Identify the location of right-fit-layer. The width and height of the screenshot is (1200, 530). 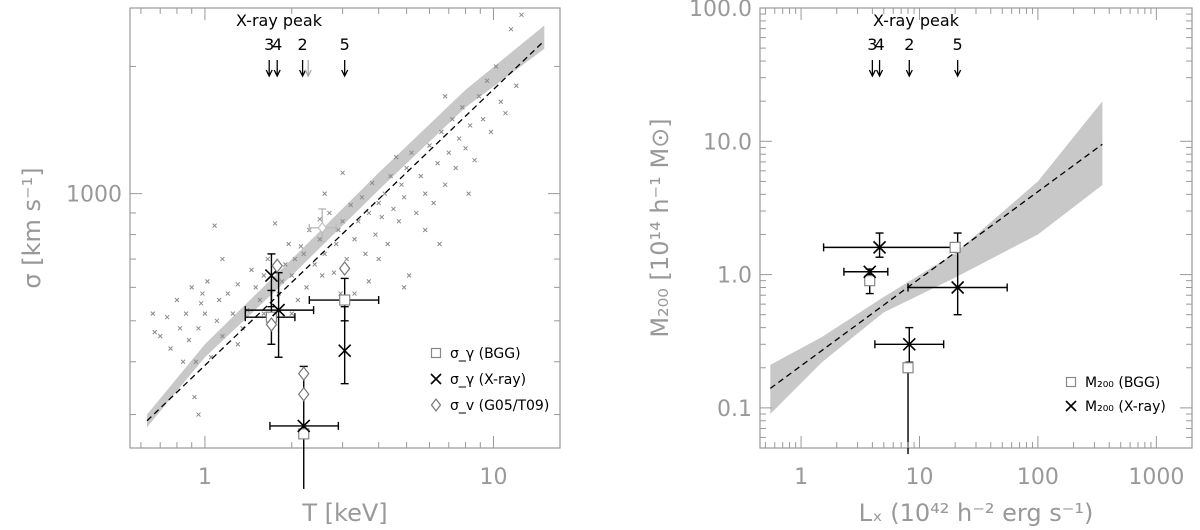
(936, 266).